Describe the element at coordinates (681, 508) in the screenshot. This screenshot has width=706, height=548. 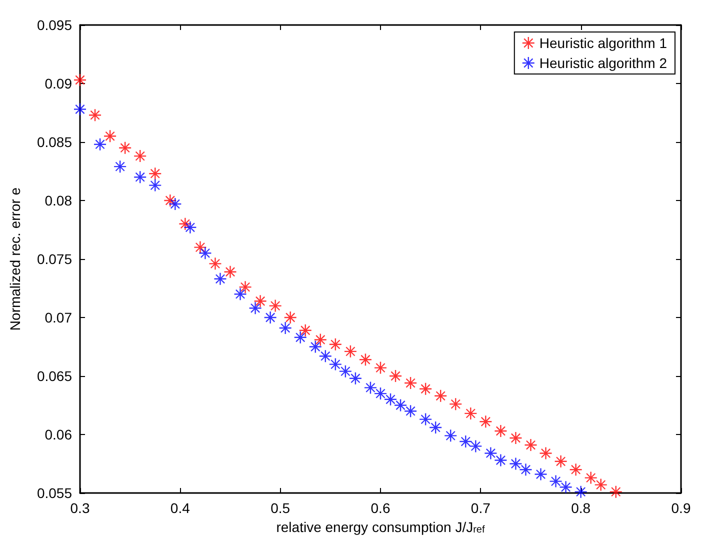
I see `x-tick-label: 0.9` at that location.